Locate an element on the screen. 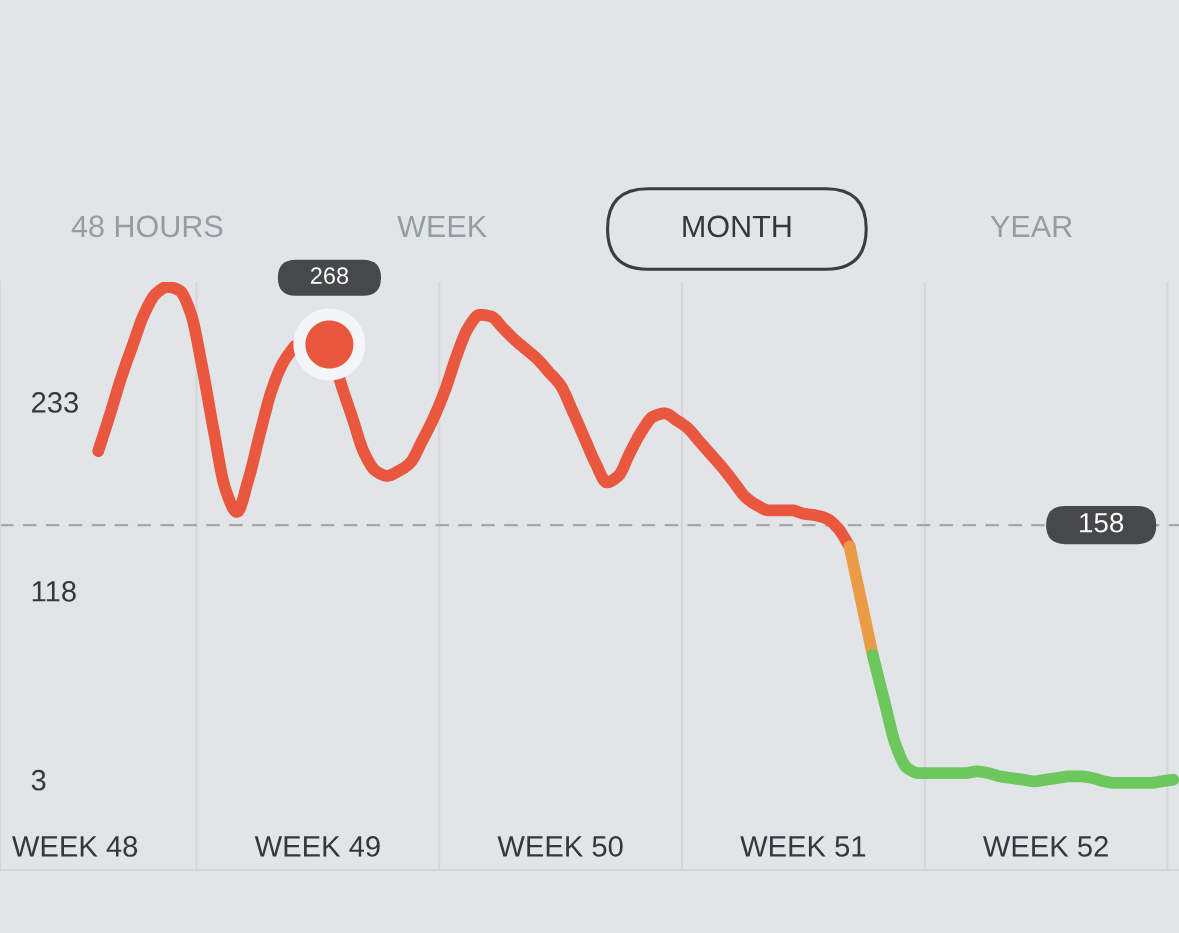 Image resolution: width=1179 pixels, height=933 pixels. x-tick-label: WEEK 50 is located at coordinates (560, 846).